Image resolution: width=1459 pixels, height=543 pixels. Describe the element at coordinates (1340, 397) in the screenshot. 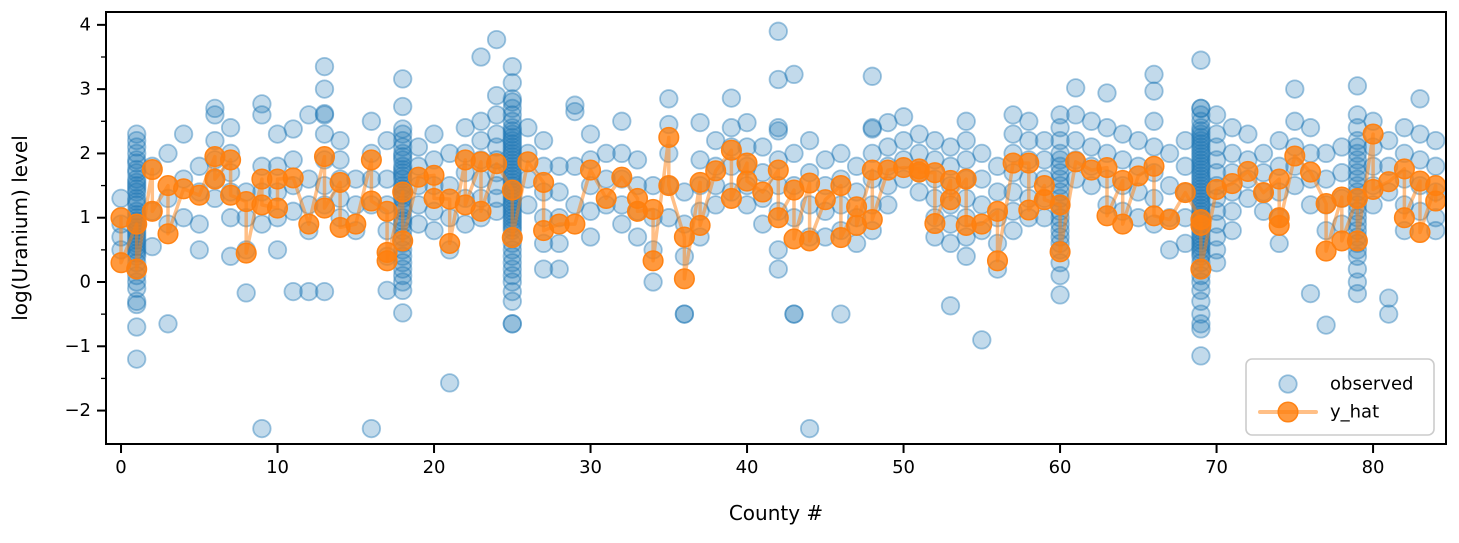

I see `legend-box` at that location.